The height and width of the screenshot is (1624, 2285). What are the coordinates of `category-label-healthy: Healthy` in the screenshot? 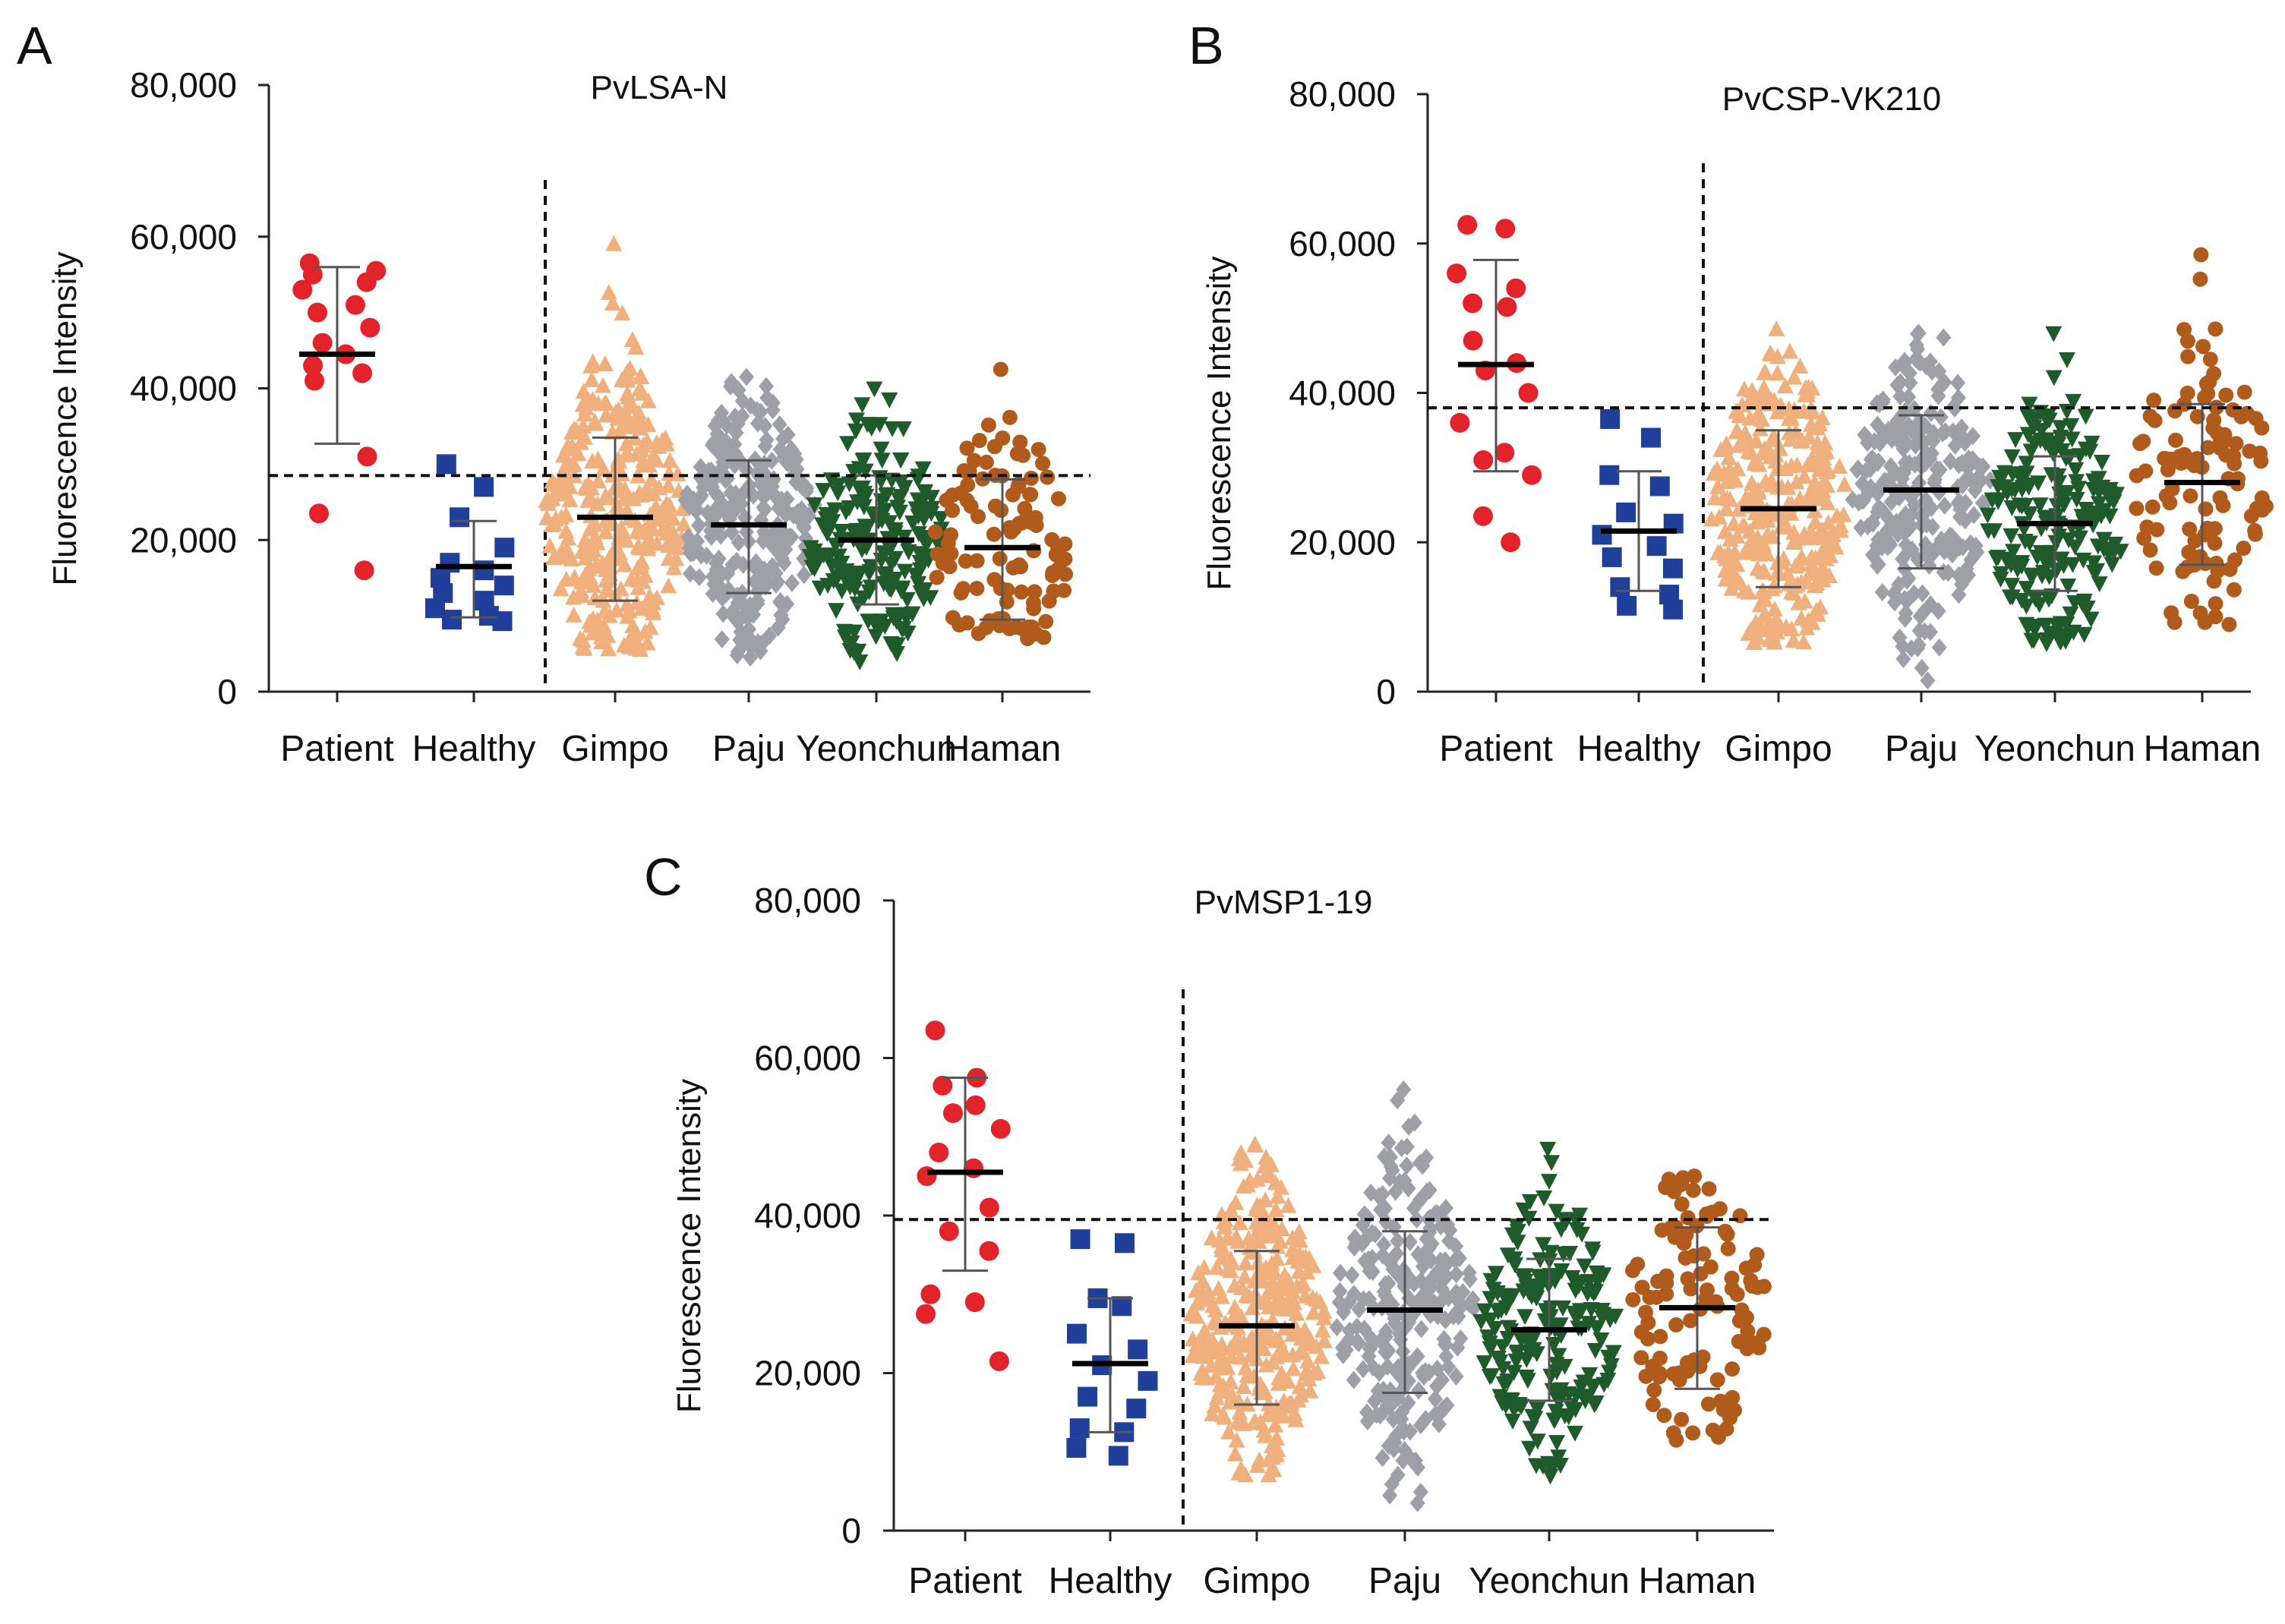 It's located at (474, 749).